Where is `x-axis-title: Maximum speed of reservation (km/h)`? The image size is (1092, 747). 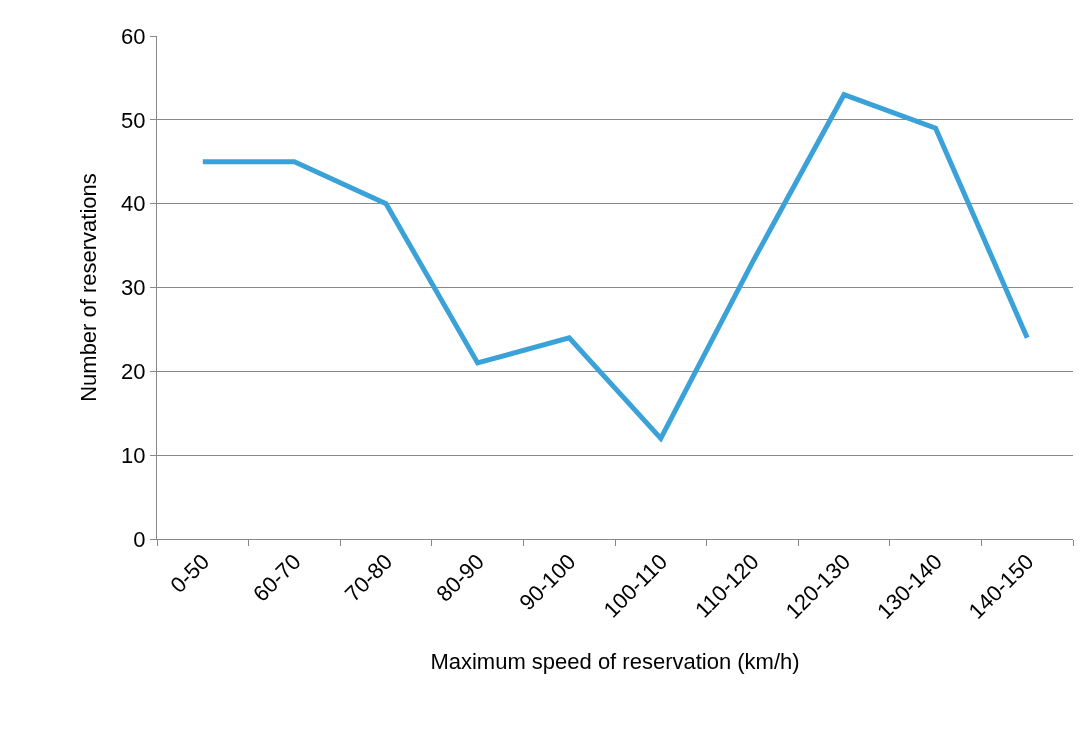
x-axis-title: Maximum speed of reservation (km/h) is located at coordinates (615, 661).